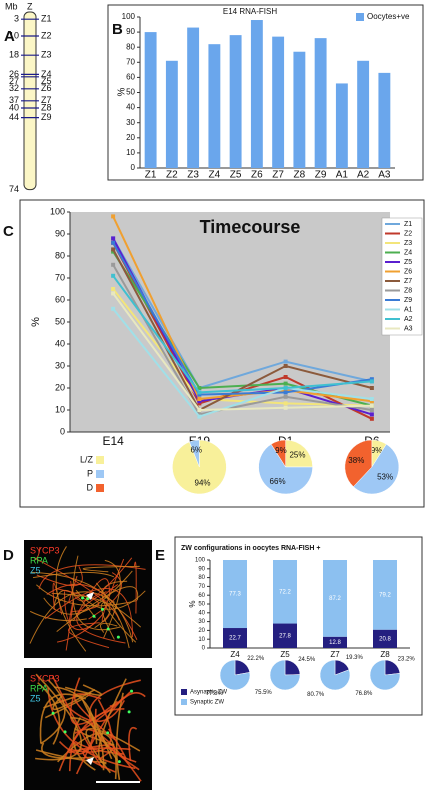 Image resolution: width=429 pixels, height=800 pixels. What do you see at coordinates (8, 555) in the screenshot?
I see `panel-letter: D` at bounding box center [8, 555].